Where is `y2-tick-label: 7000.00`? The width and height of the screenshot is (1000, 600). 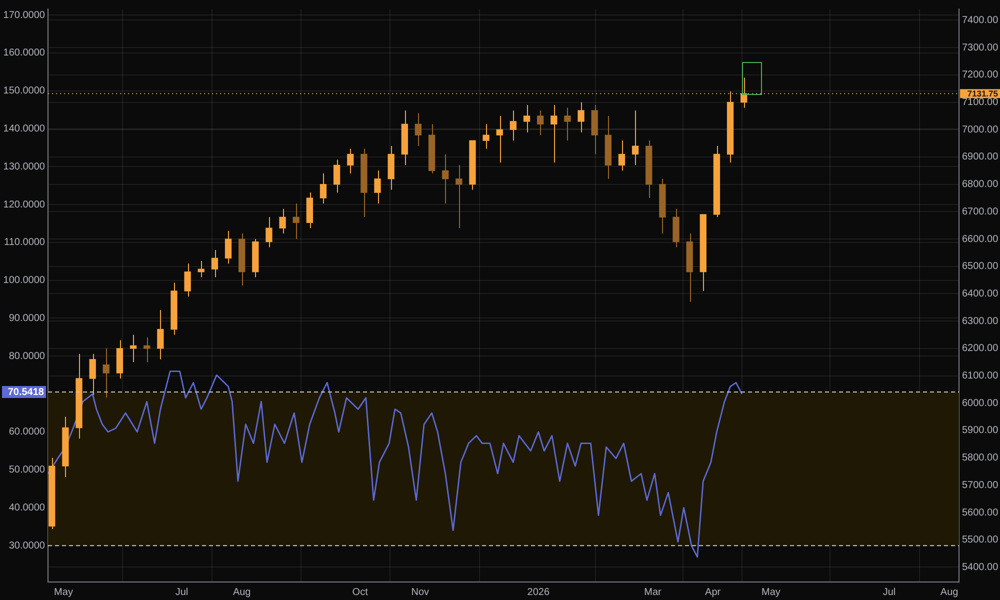 y2-tick-label: 7000.00 is located at coordinates (980, 130).